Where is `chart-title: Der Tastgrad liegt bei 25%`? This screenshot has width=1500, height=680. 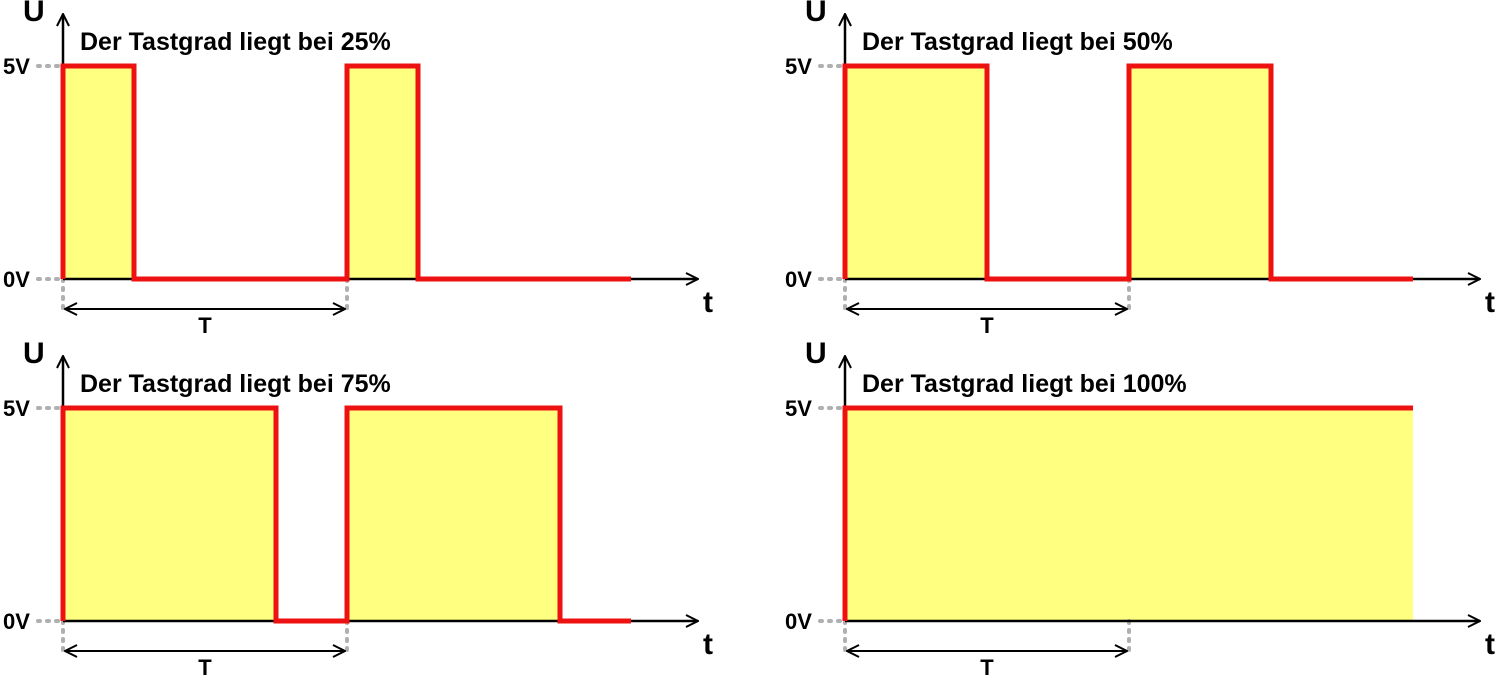 chart-title: Der Tastgrad liegt bei 25% is located at coordinates (235, 42).